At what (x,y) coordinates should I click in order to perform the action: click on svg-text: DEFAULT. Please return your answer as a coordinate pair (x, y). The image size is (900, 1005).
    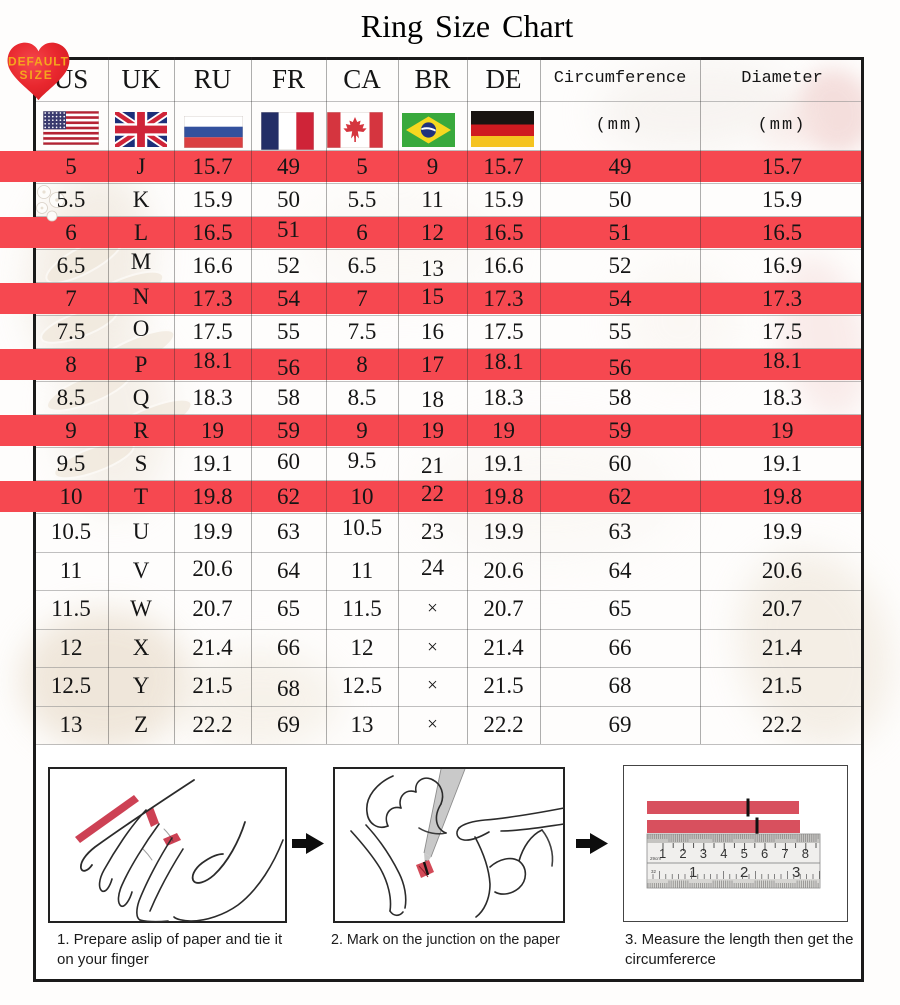
    Looking at the image, I should click on (38, 61).